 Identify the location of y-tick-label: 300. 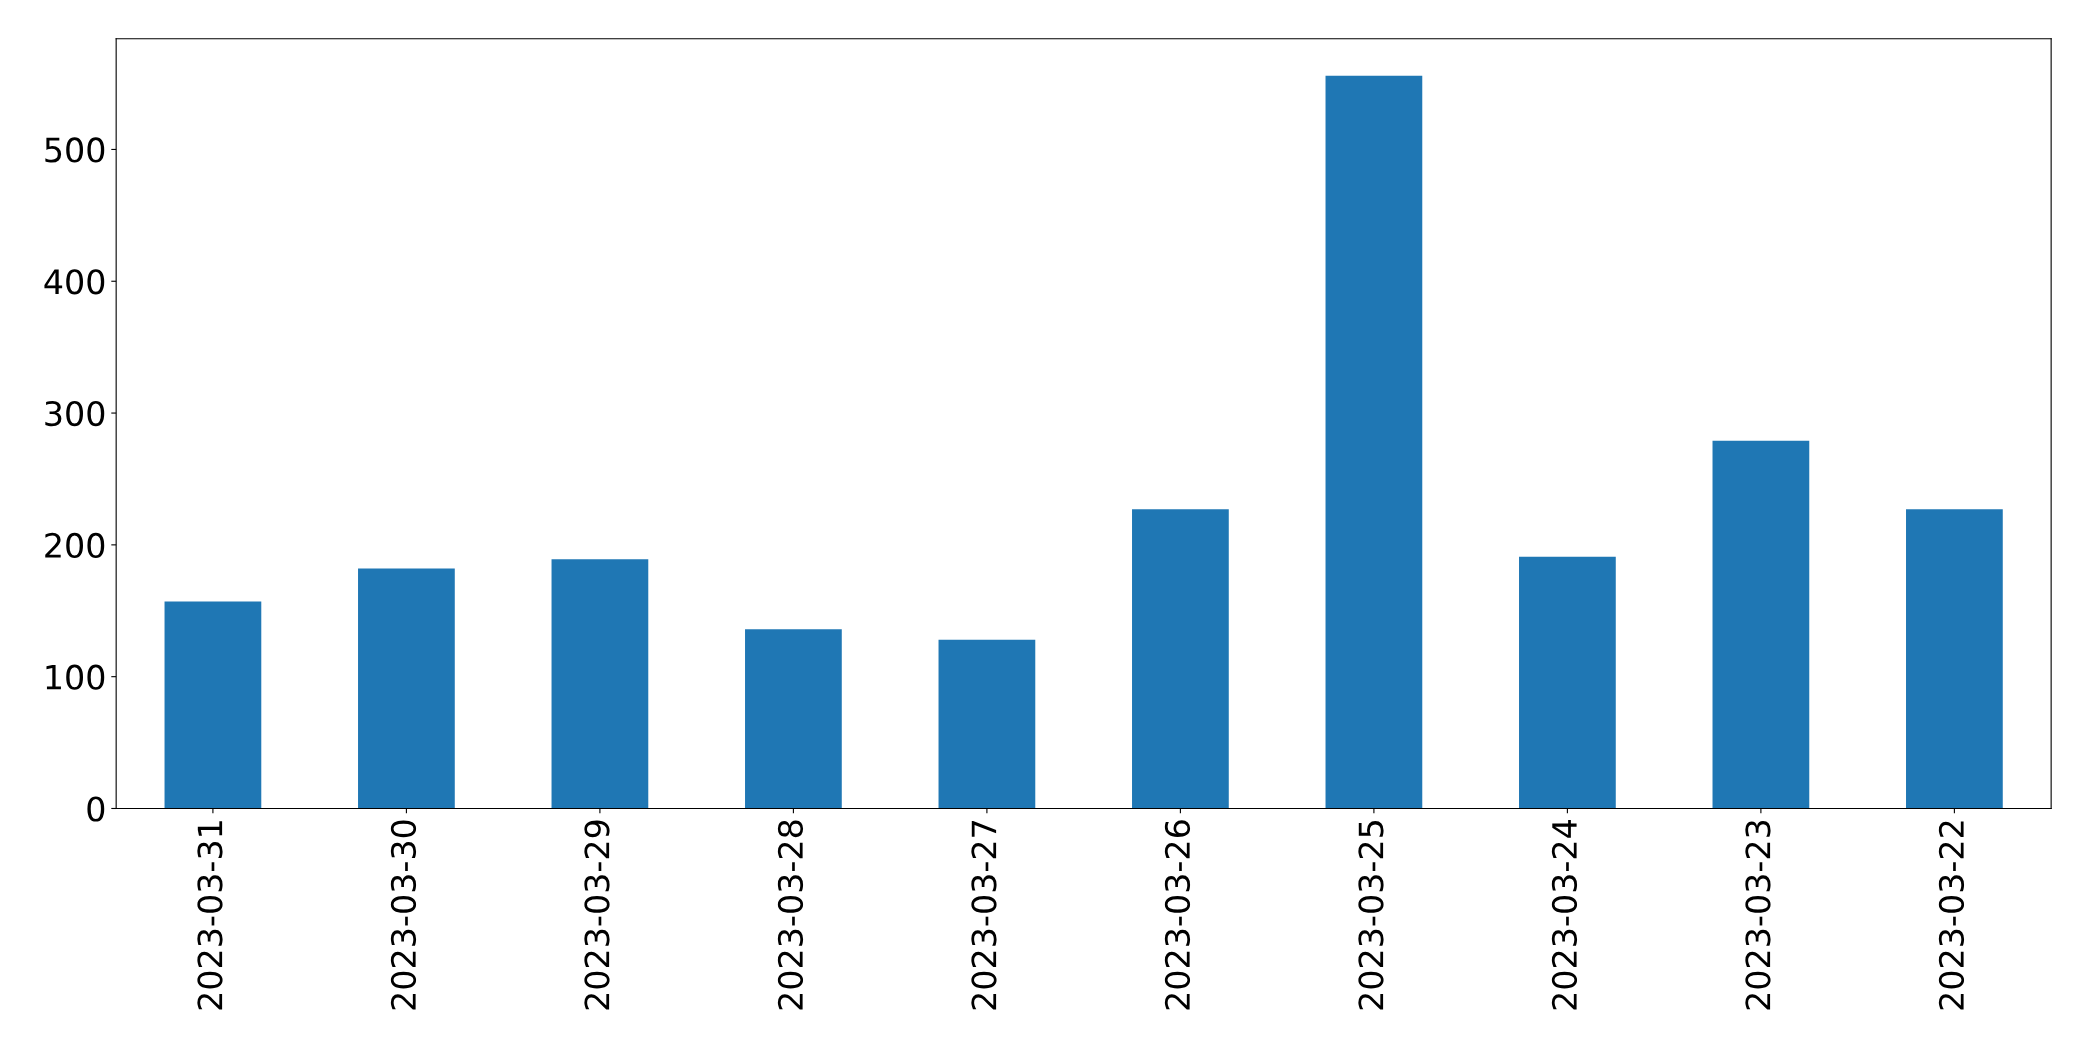
(75, 413).